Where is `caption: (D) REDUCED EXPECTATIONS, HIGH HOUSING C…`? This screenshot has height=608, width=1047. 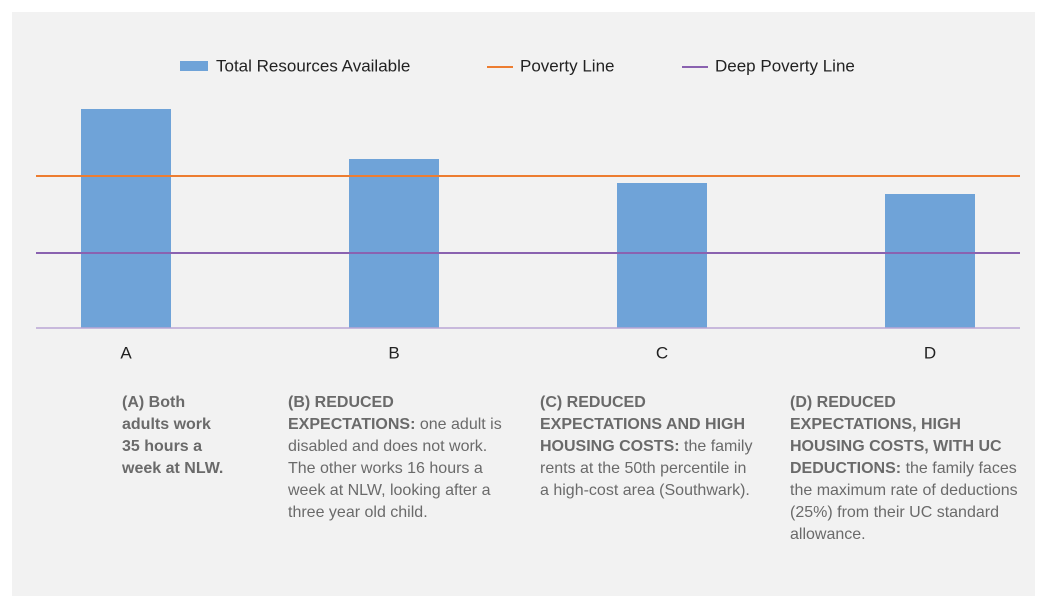 caption: (D) REDUCED EXPECTATIONS, HIGH HOUSING C… is located at coordinates (908, 469).